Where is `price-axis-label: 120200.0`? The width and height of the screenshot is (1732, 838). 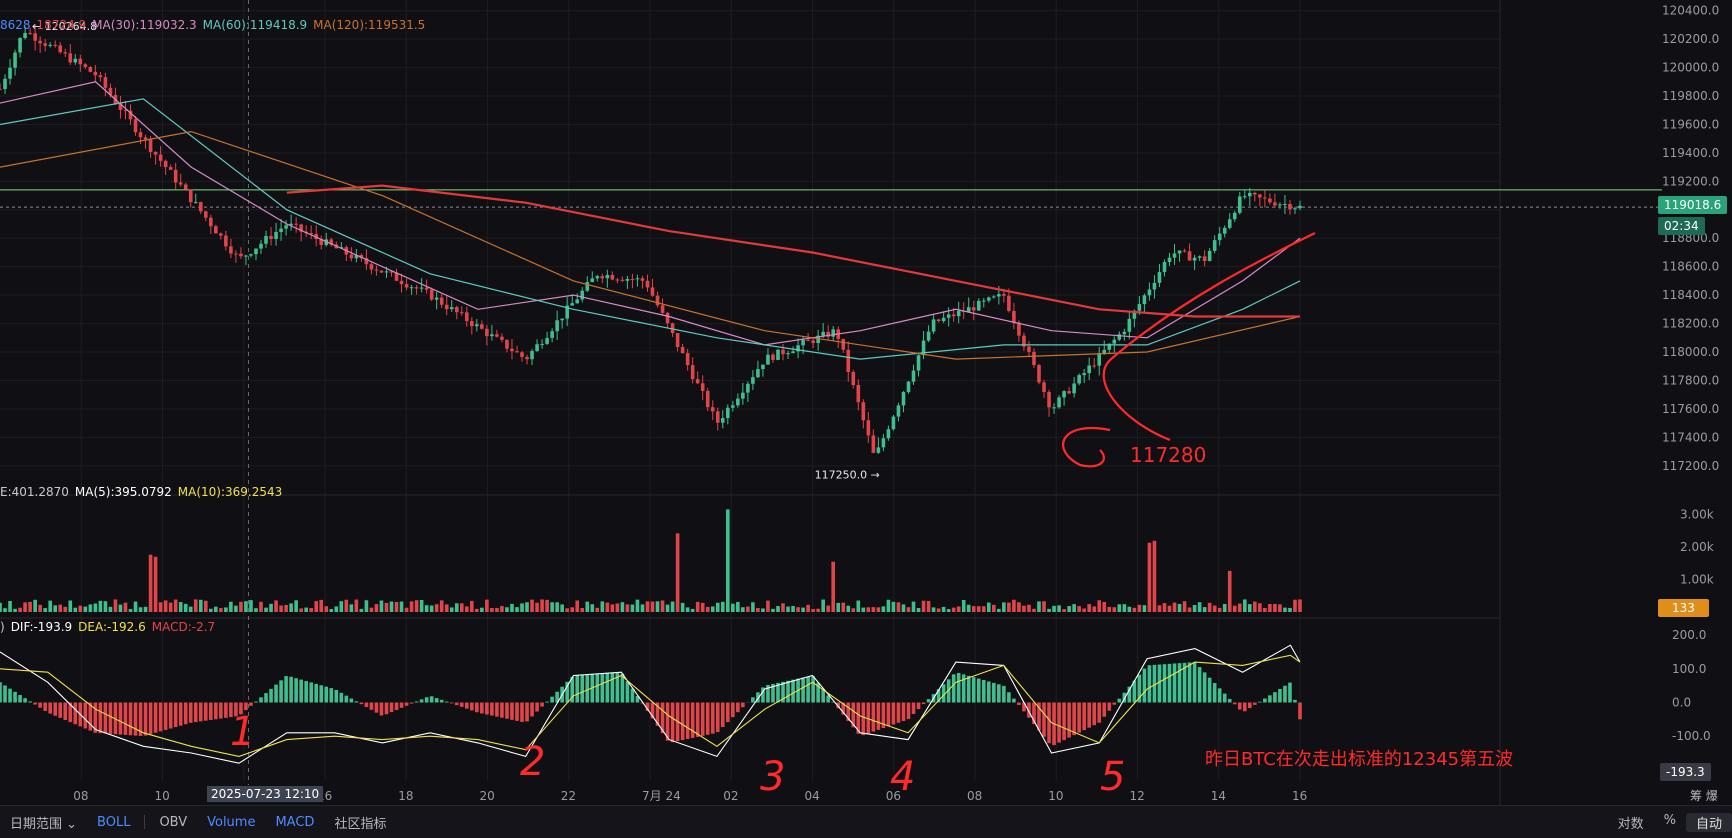
price-axis-label: 120200.0 is located at coordinates (1690, 39).